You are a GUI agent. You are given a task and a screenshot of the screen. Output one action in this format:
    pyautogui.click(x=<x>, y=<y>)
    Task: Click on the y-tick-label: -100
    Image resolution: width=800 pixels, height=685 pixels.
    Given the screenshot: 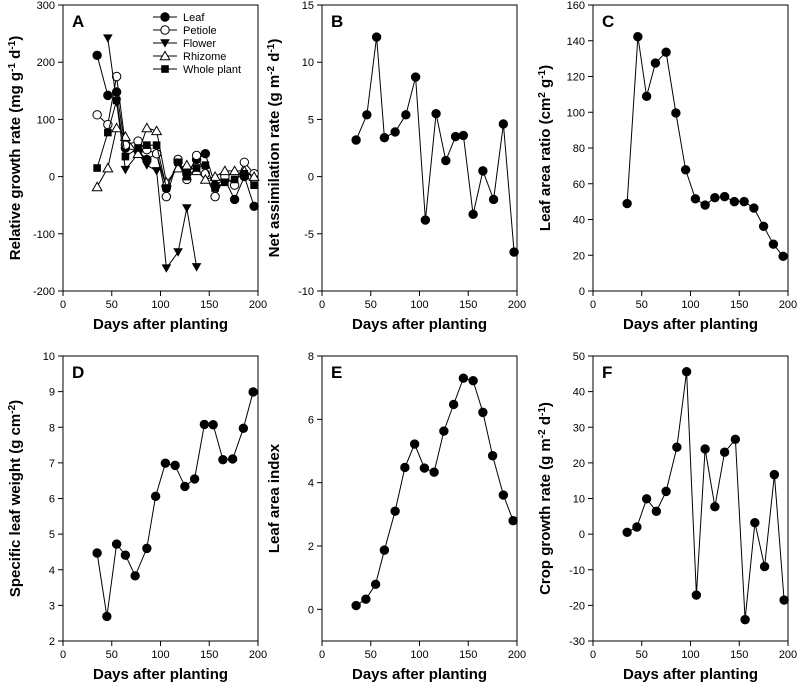 What is the action you would take?
    pyautogui.click(x=44, y=235)
    